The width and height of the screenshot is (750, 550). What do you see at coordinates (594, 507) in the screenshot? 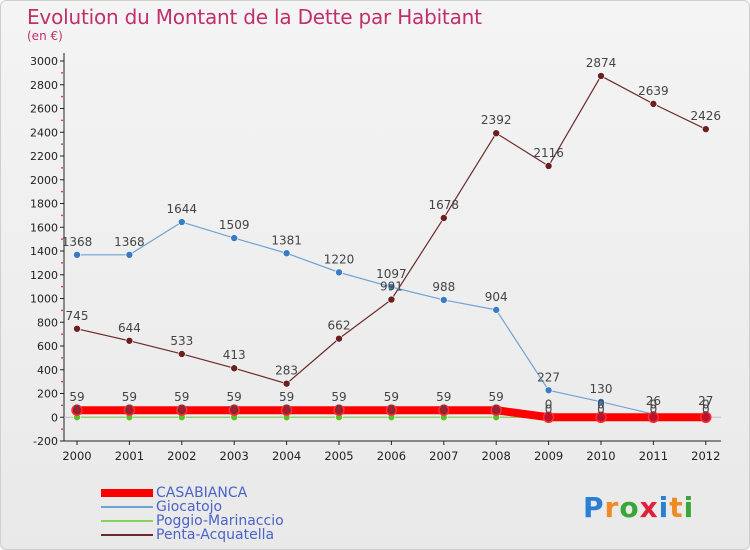
I see `logo-letter: P` at bounding box center [594, 507].